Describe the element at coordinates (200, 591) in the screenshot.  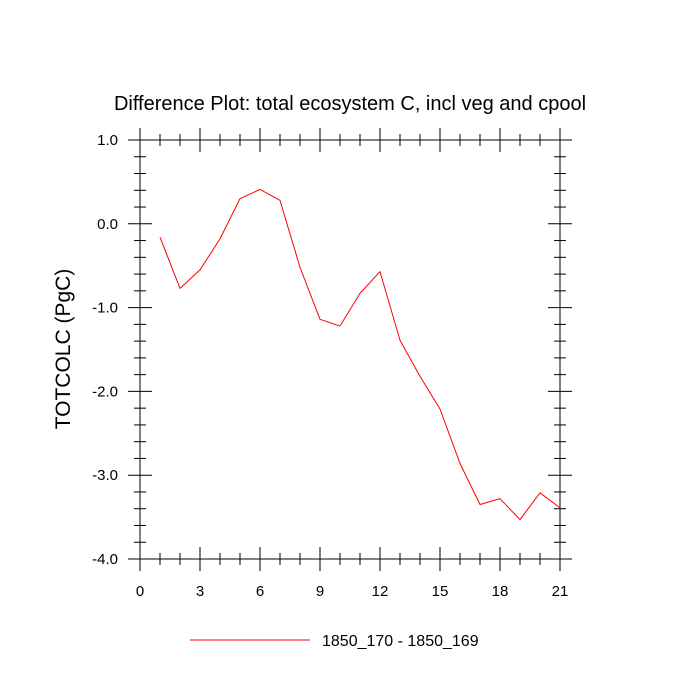
I see `x-tick-label: 3` at that location.